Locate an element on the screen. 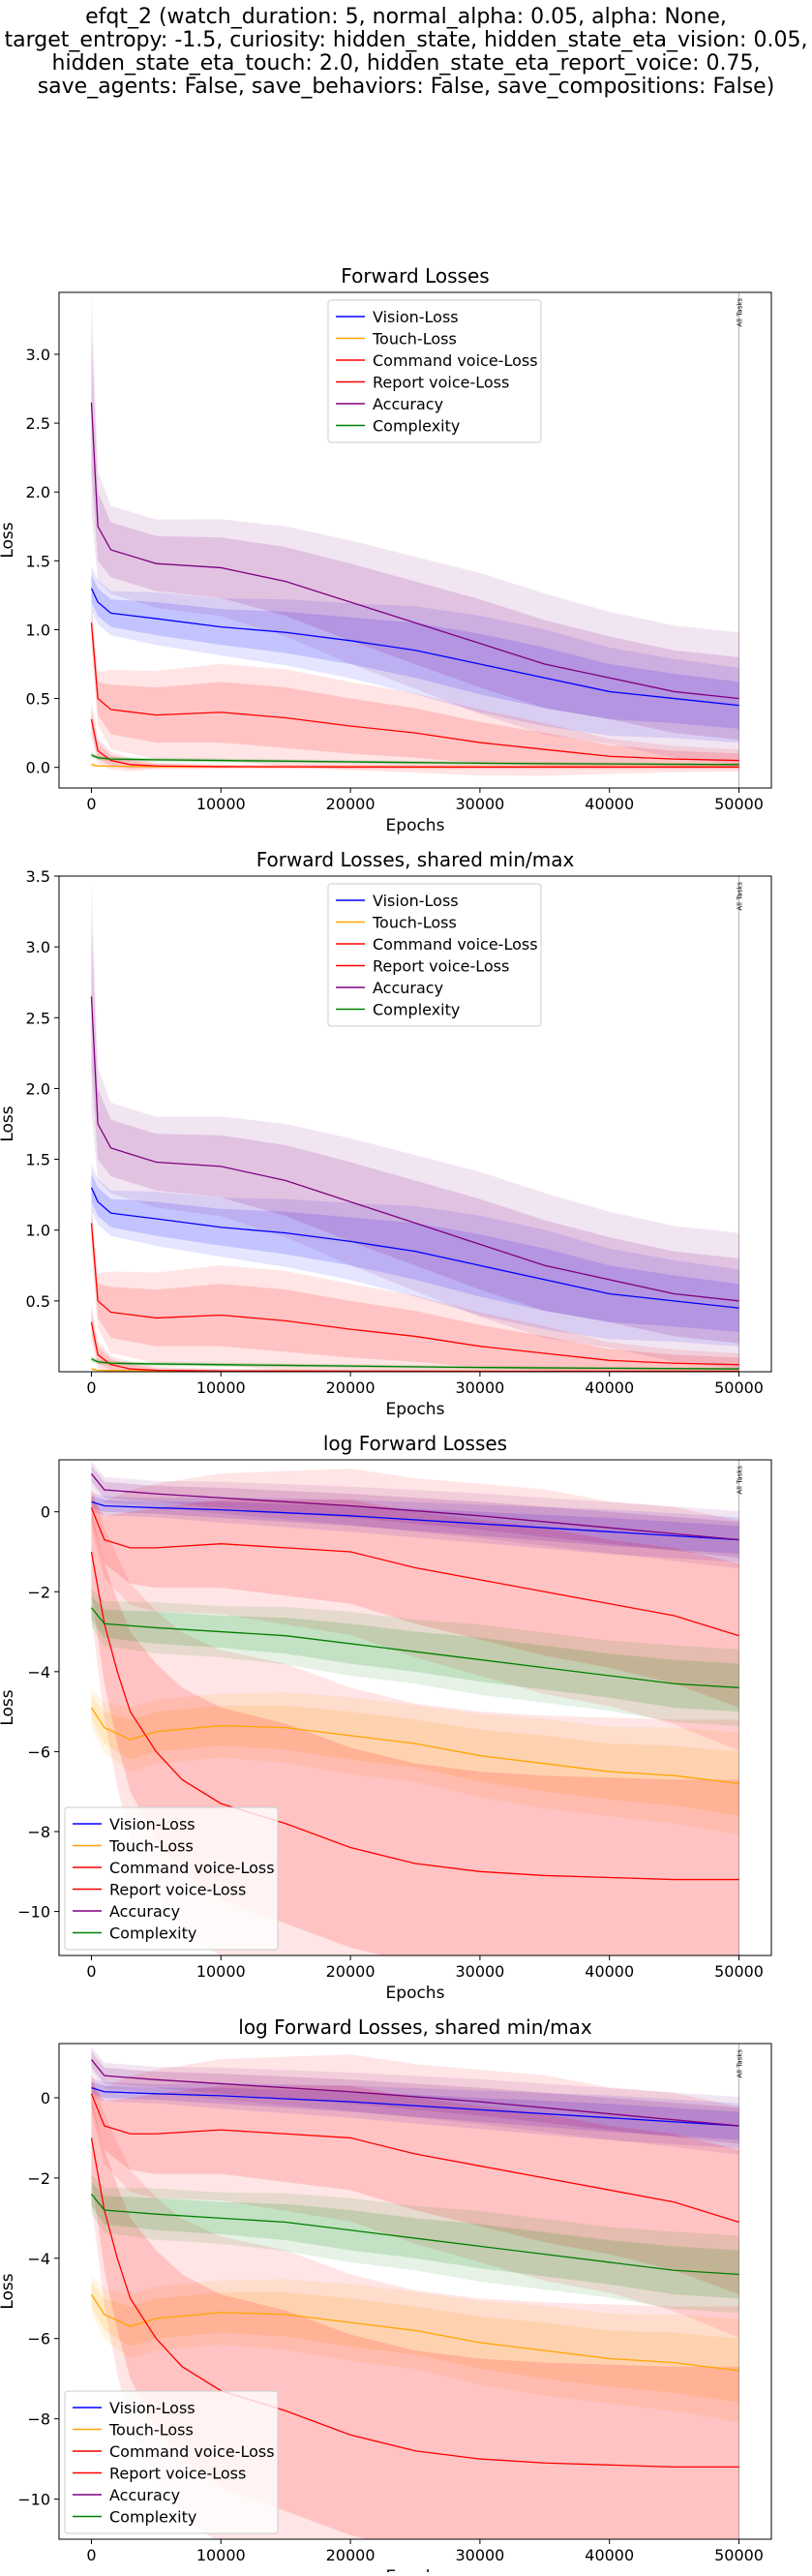 This screenshot has height=2576, width=812. task-marker-label: All Tasks is located at coordinates (740, 2063).